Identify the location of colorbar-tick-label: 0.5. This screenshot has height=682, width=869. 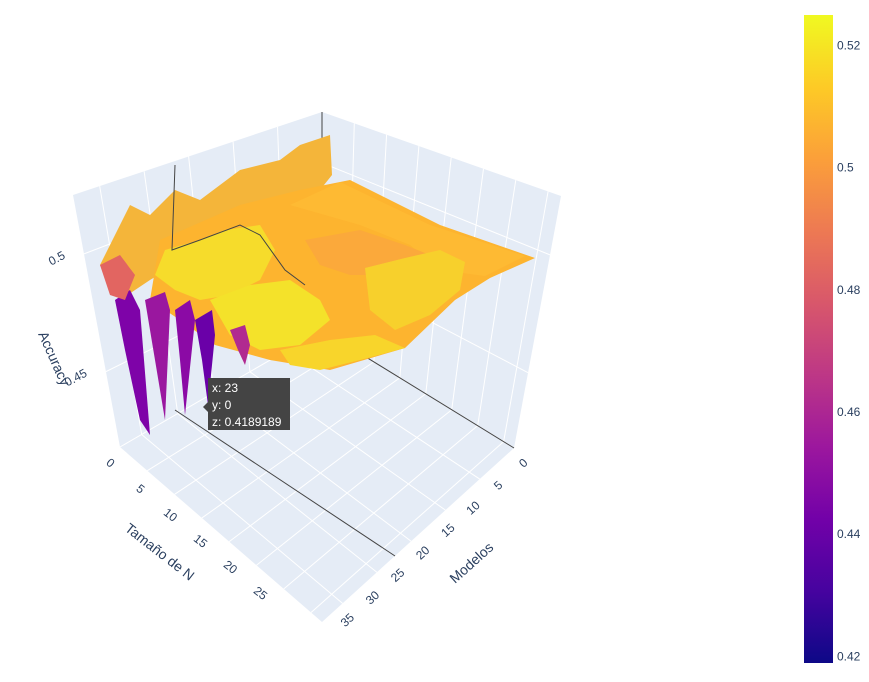
(845, 168).